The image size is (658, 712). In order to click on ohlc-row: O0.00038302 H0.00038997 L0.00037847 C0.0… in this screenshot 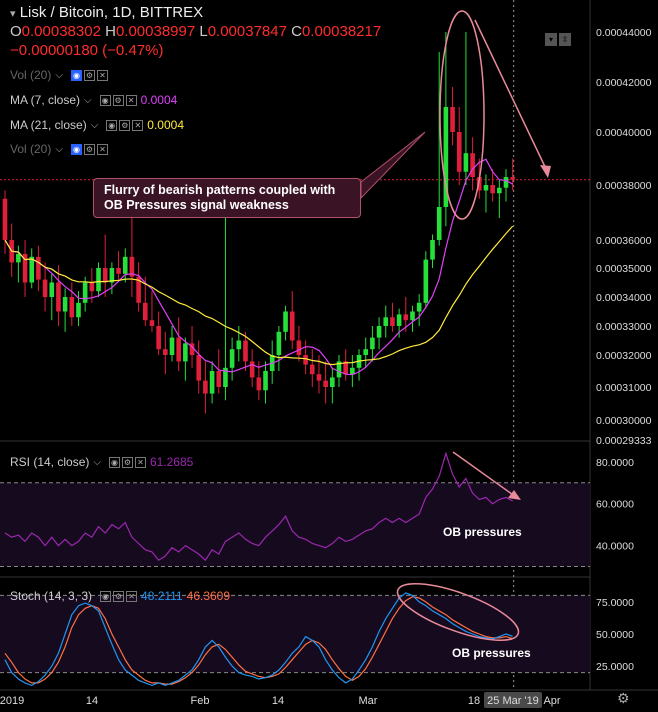, I will do `click(195, 31)`.